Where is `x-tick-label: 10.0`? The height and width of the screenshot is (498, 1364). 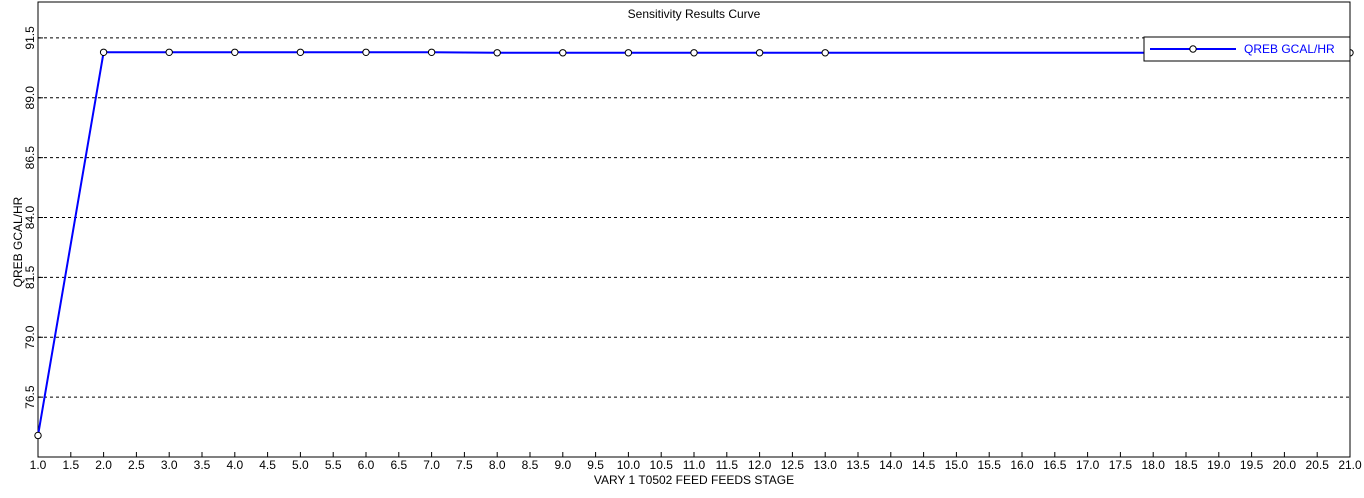
x-tick-label: 10.0 is located at coordinates (629, 465).